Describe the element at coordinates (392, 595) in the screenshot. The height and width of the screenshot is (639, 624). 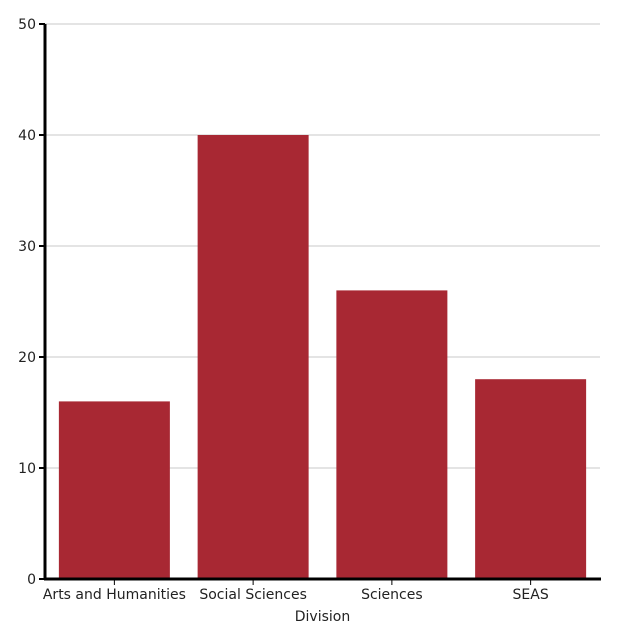
I see `x-tick-label: Sciences` at that location.